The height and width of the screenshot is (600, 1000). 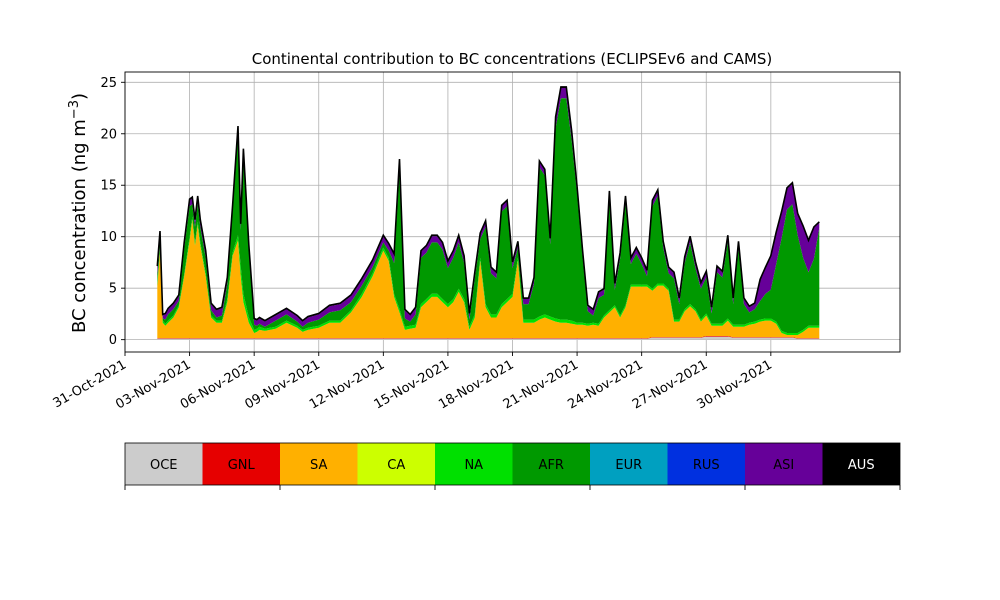 I want to click on y-tick-label: 5, so click(x=113, y=289).